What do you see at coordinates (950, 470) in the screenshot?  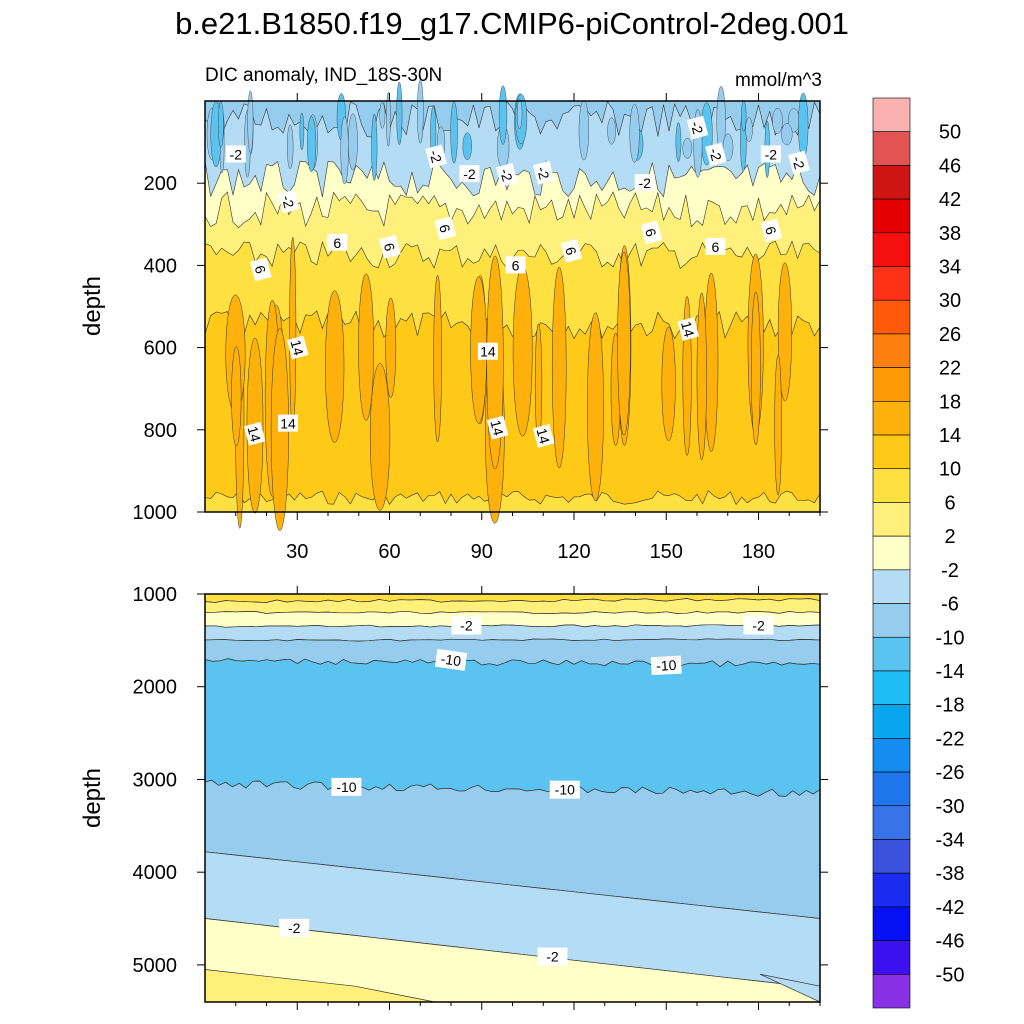 I see `colorbar-label: 10` at bounding box center [950, 470].